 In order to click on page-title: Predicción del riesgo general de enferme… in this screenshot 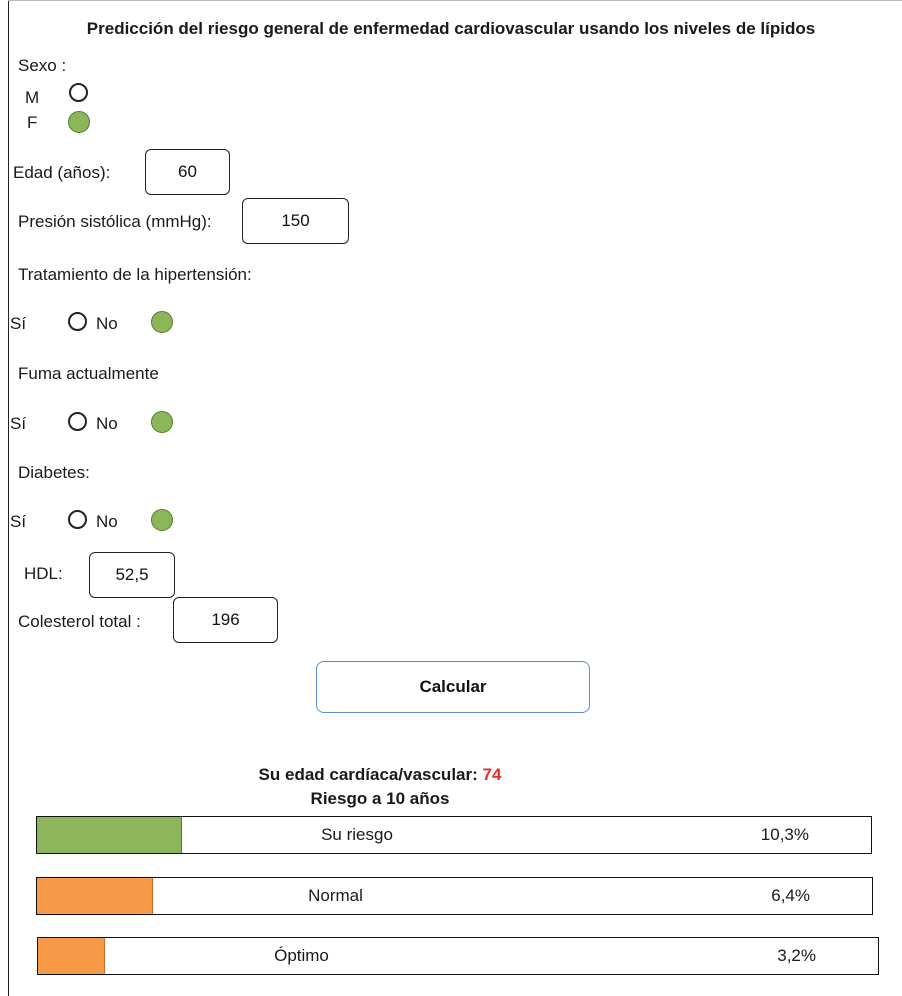, I will do `click(451, 28)`.